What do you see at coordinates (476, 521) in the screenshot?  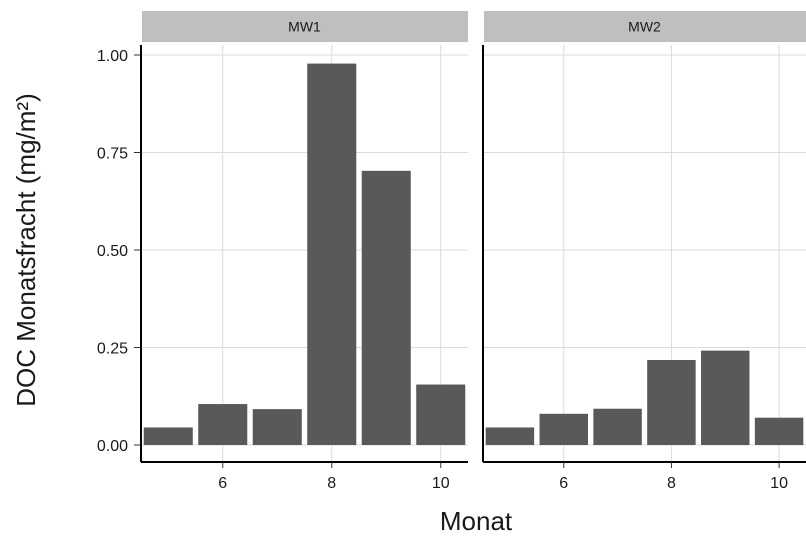 I see `x-axis-title: Monat` at bounding box center [476, 521].